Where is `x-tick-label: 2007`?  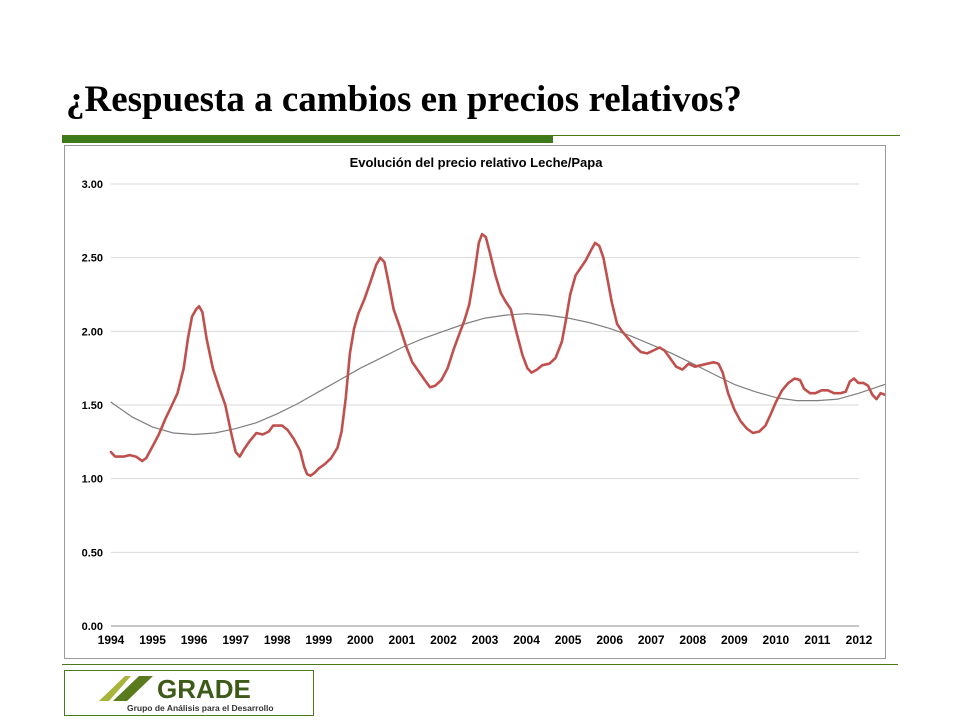 x-tick-label: 2007 is located at coordinates (651, 640).